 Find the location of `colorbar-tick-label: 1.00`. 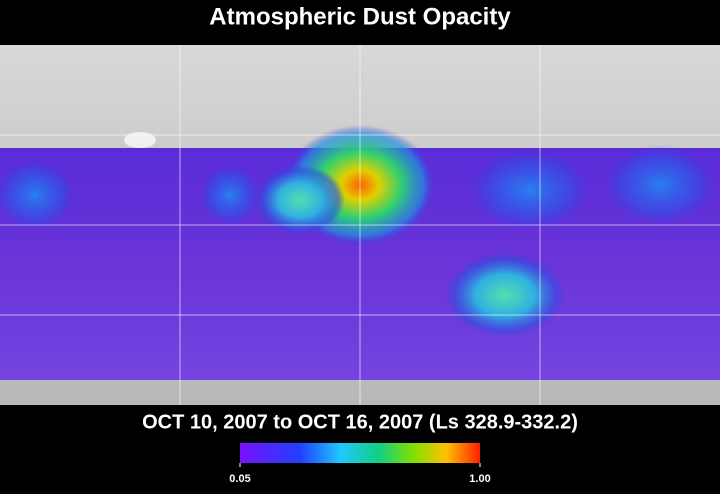

colorbar-tick-label: 1.00 is located at coordinates (479, 479).